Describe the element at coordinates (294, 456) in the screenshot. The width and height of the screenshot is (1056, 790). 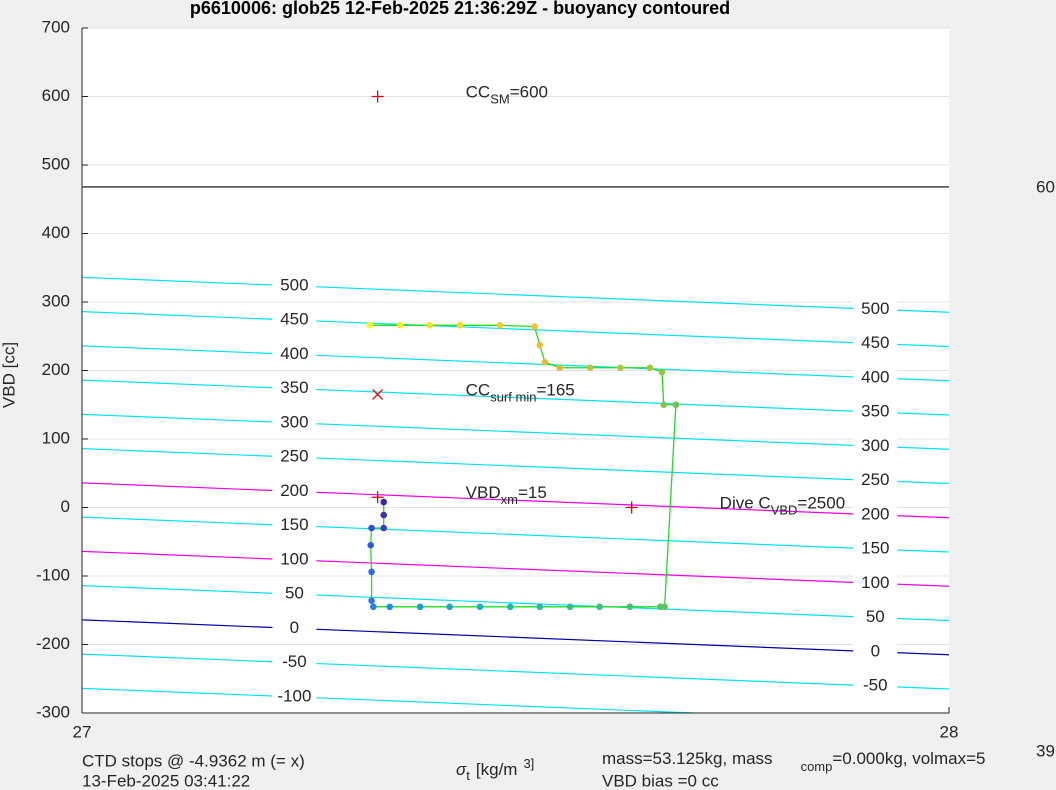
I see `contour-label: 250` at that location.